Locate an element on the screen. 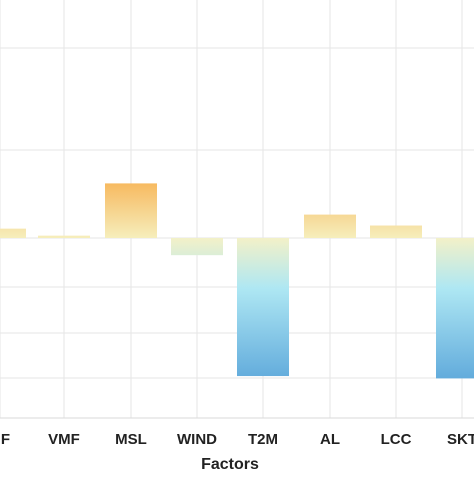  x-tick-label: LCC is located at coordinates (396, 439).